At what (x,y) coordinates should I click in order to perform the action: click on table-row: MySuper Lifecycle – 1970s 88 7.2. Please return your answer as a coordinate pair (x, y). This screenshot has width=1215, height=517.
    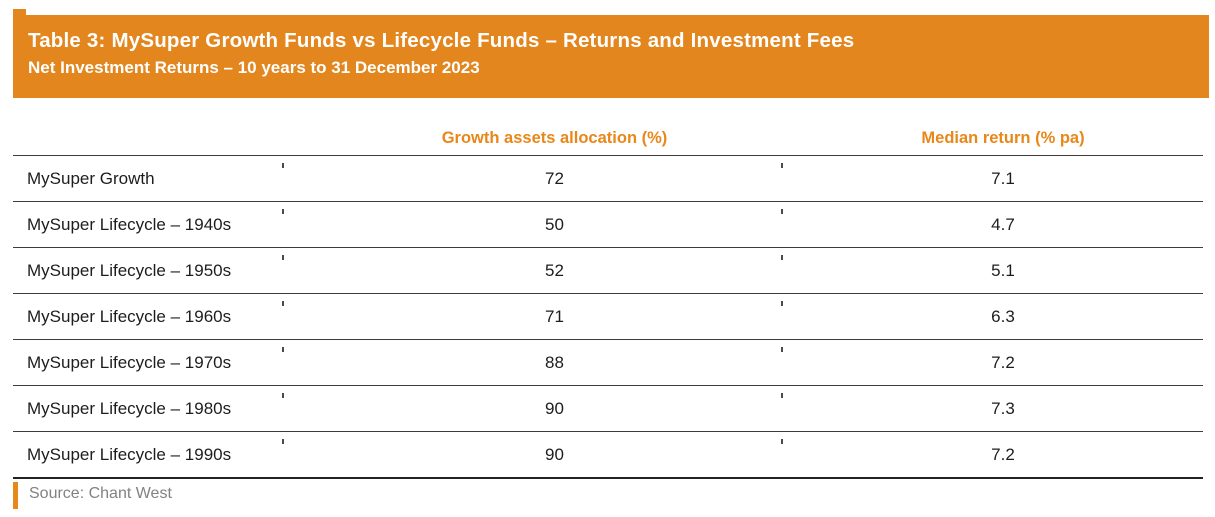
    Looking at the image, I should click on (608, 362).